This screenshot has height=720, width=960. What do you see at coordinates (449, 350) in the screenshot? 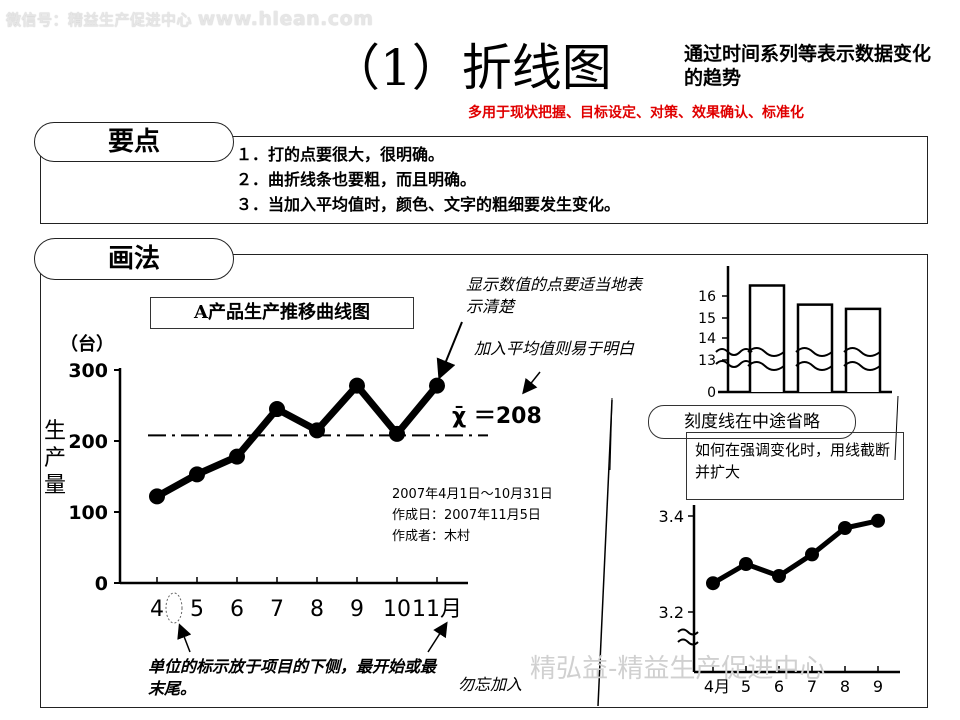
I see `arrow-points` at bounding box center [449, 350].